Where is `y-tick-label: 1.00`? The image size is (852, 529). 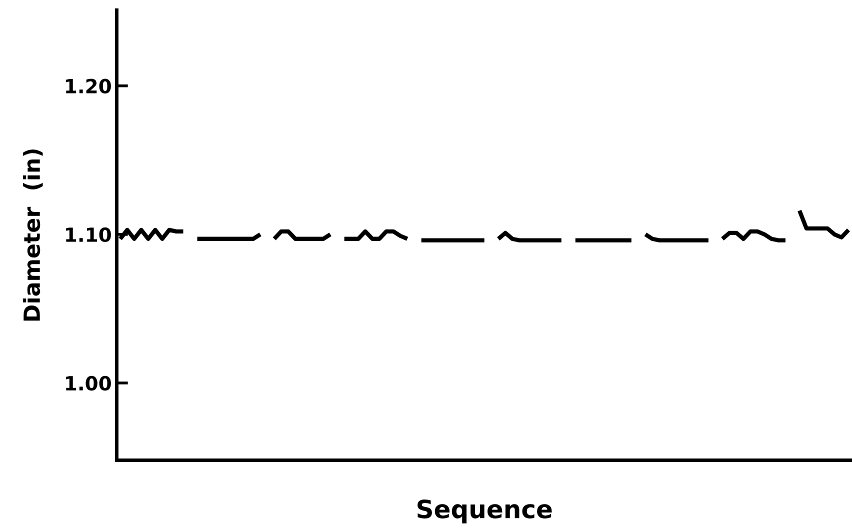 y-tick-label: 1.00 is located at coordinates (88, 383).